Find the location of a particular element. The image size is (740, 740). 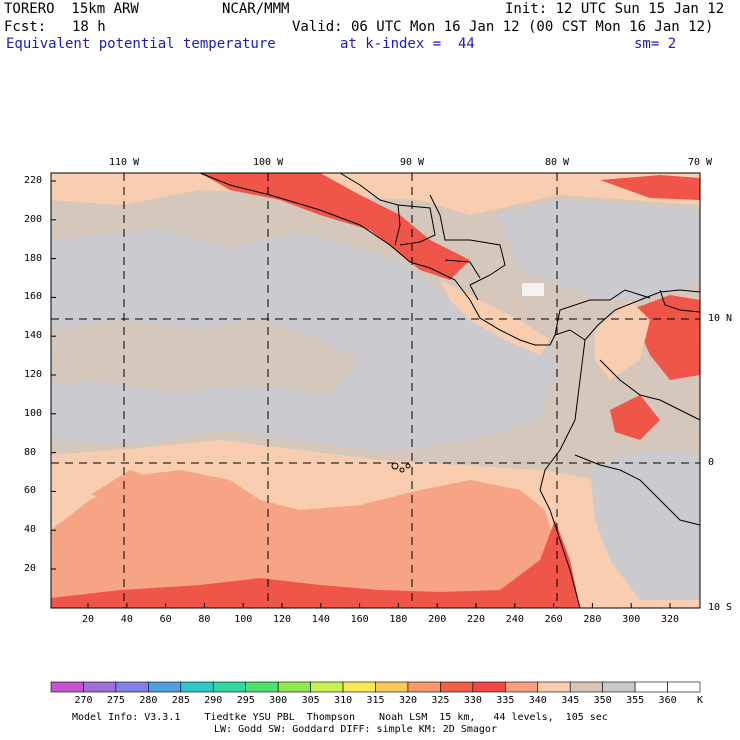

x-tick-label: 80 is located at coordinates (204, 619).